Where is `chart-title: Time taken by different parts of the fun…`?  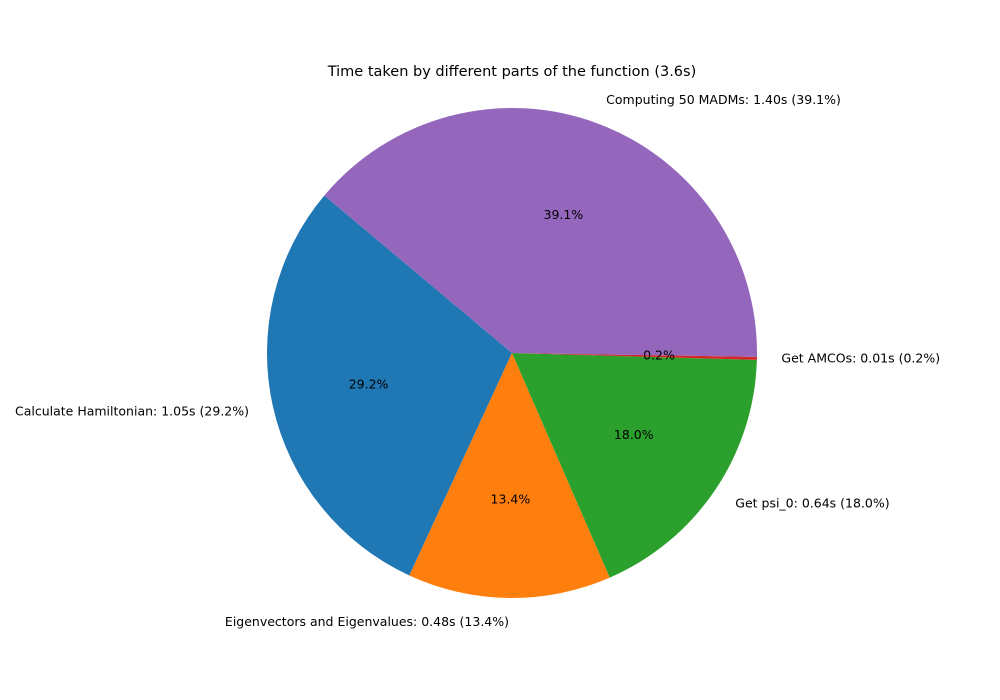 chart-title: Time taken by different parts of the fun… is located at coordinates (512, 72).